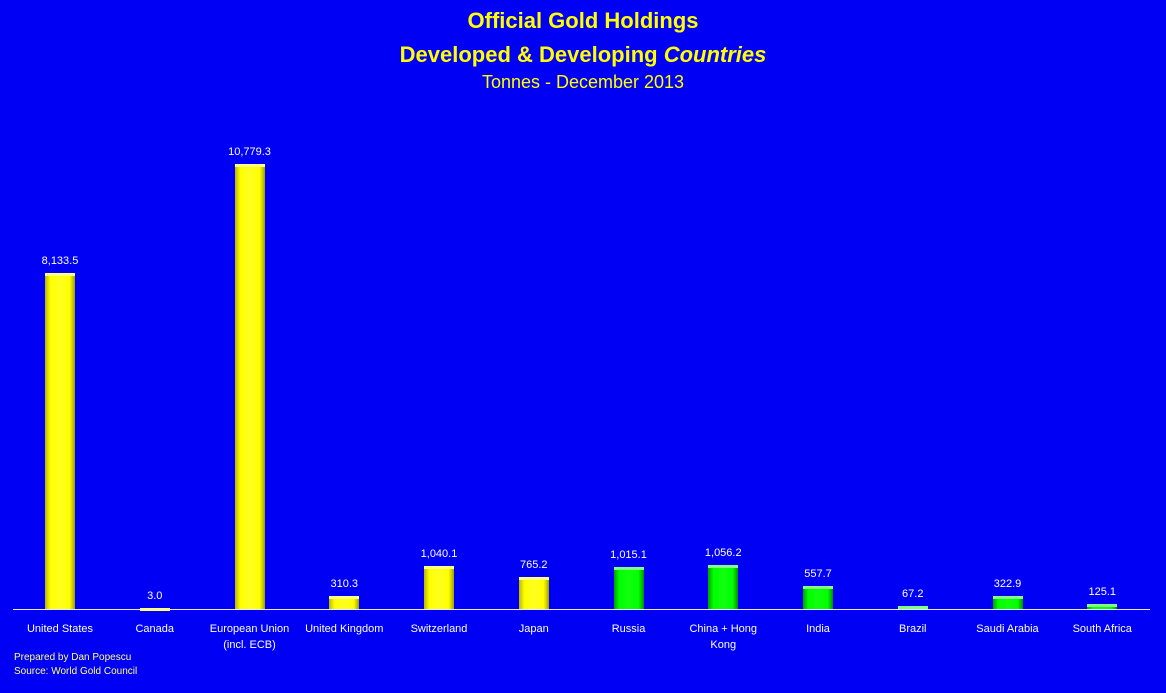 The width and height of the screenshot is (1166, 693). I want to click on value-label: 765.2, so click(533, 565).